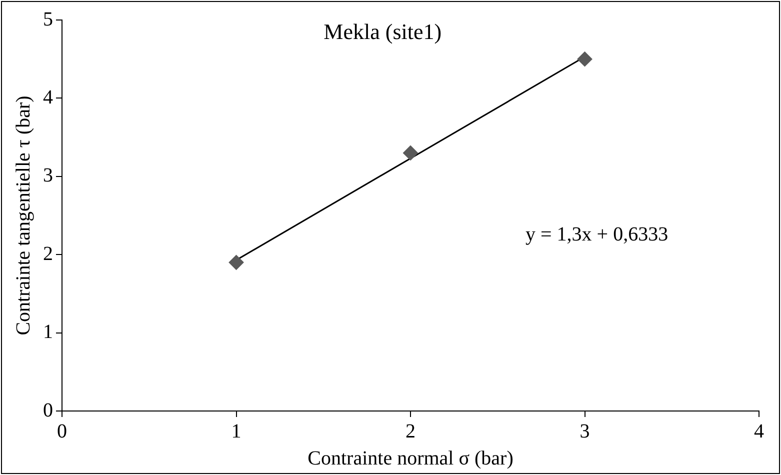 The image size is (781, 475). I want to click on y-tick-label: 0, so click(48, 410).